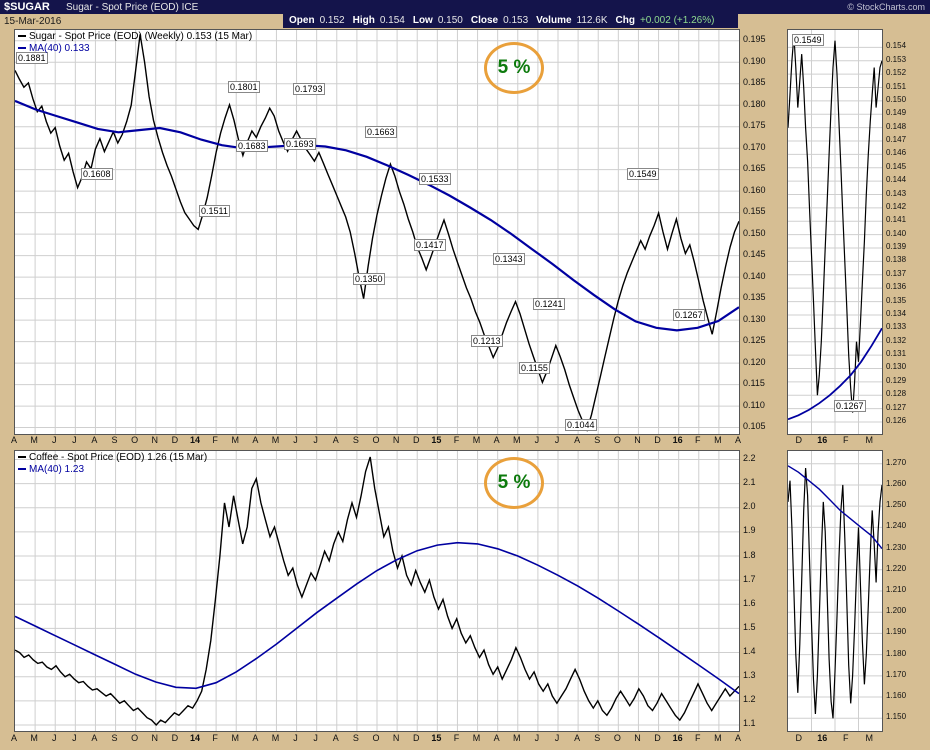 The width and height of the screenshot is (930, 750). Describe the element at coordinates (754, 340) in the screenshot. I see `y-axis-label: 0.125` at that location.